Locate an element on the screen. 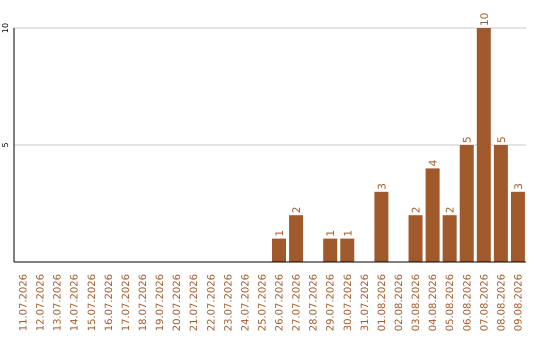 This screenshot has height=340, width=540. x-tick-label: 15.07.2026 is located at coordinates (92, 303).